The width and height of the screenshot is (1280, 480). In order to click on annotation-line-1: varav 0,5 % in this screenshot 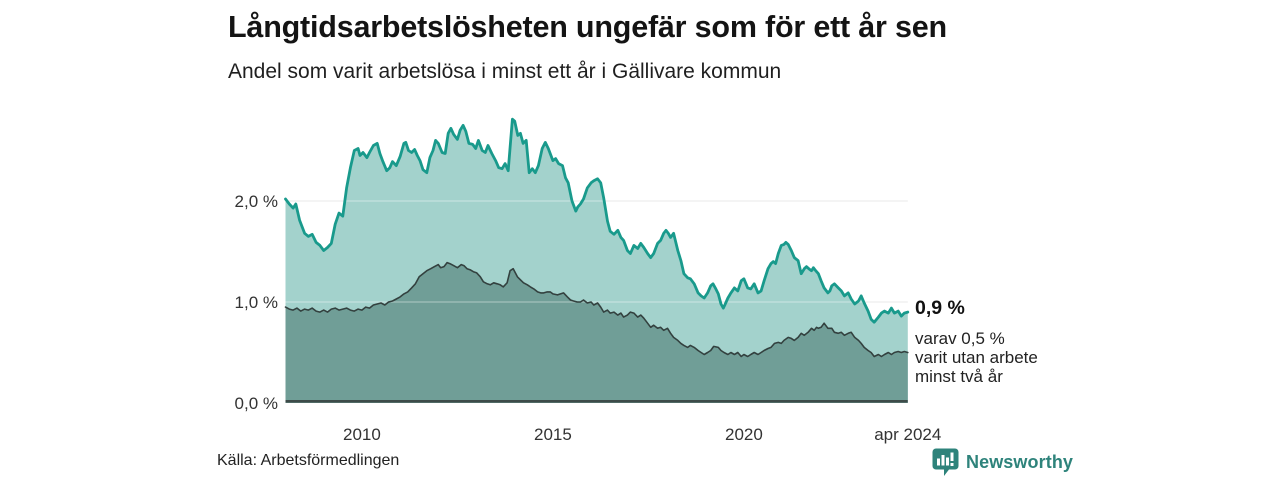, I will do `click(960, 338)`.